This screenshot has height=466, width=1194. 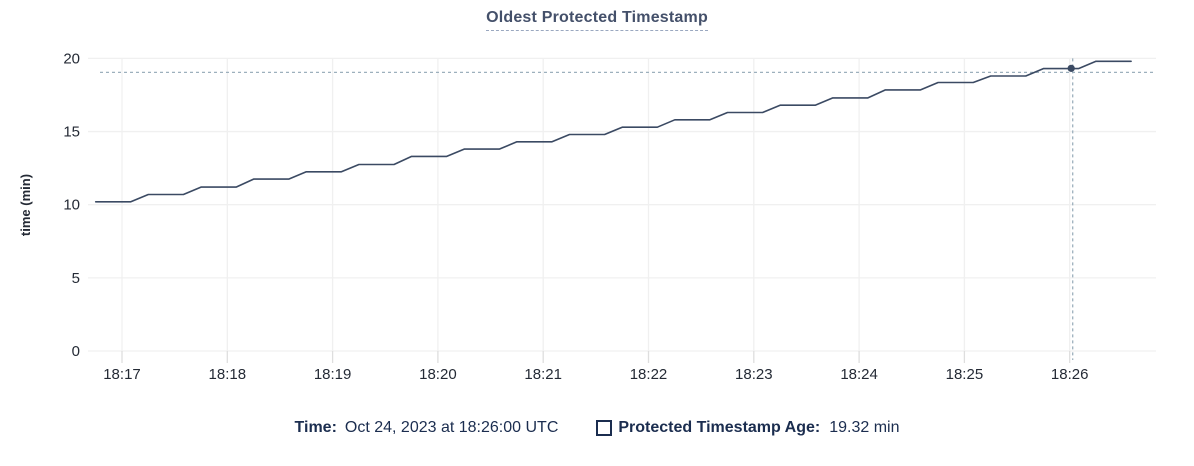 What do you see at coordinates (719, 427) in the screenshot?
I see `hover-series-label: Protected Timestamp Age:` at bounding box center [719, 427].